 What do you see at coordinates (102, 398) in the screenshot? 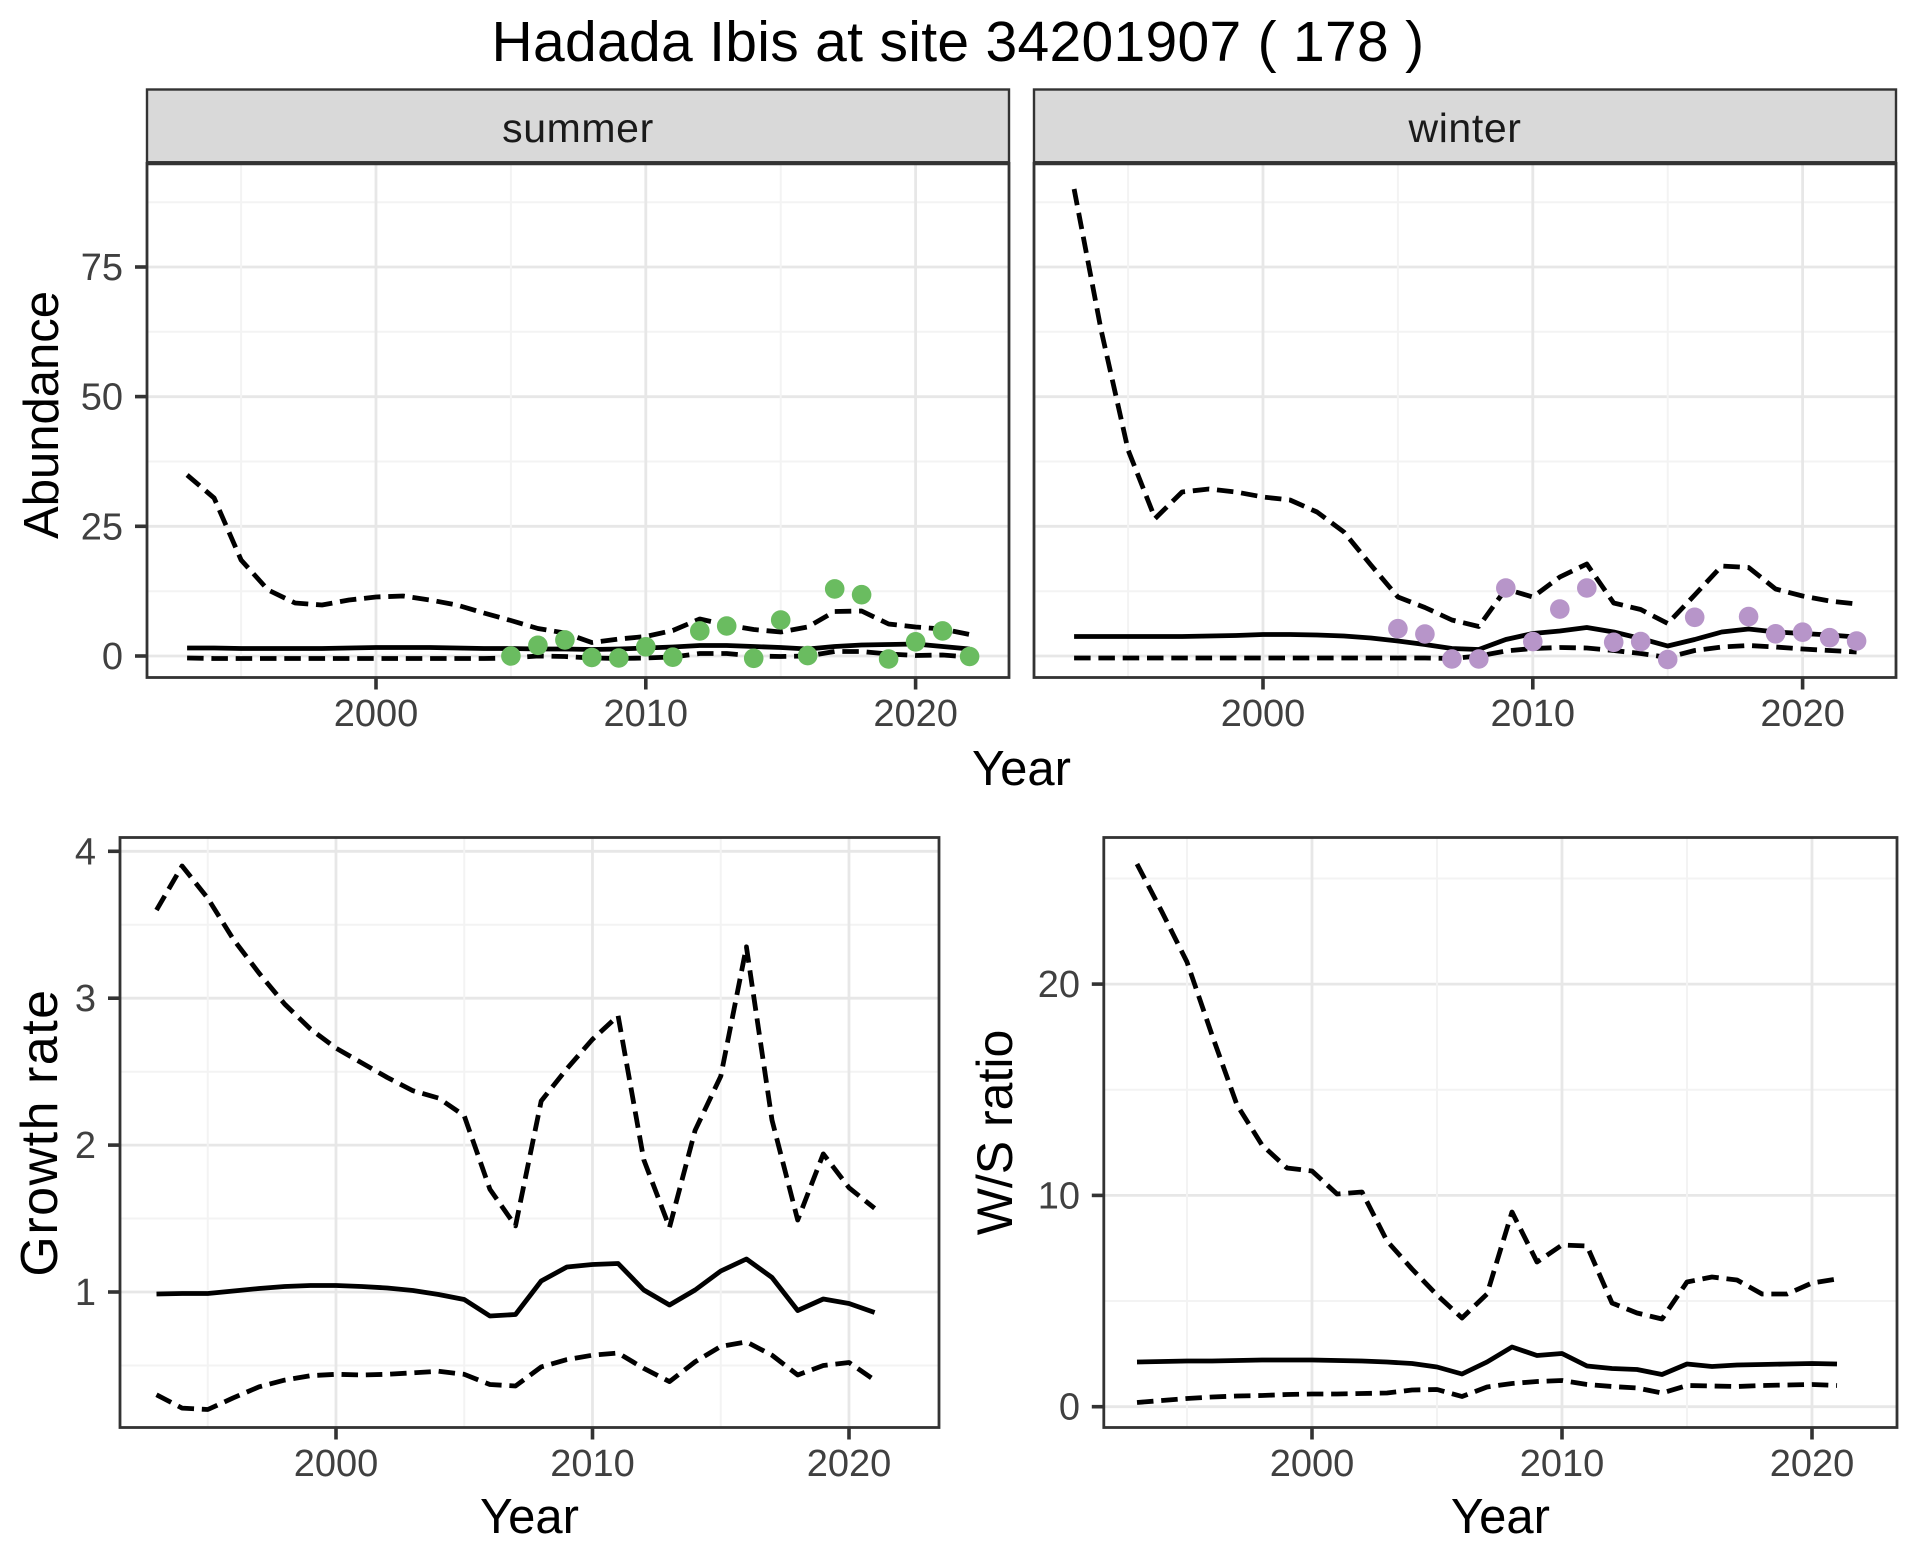
I see `svg-text: 50` at bounding box center [102, 398].